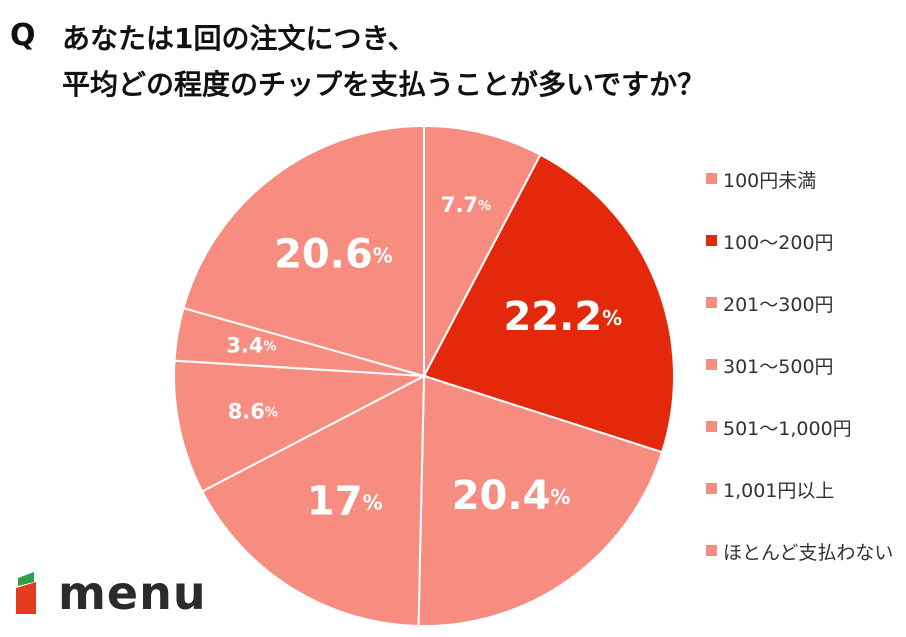 This screenshot has height=637, width=906. I want to click on slice-label: 3.4%, so click(251, 346).